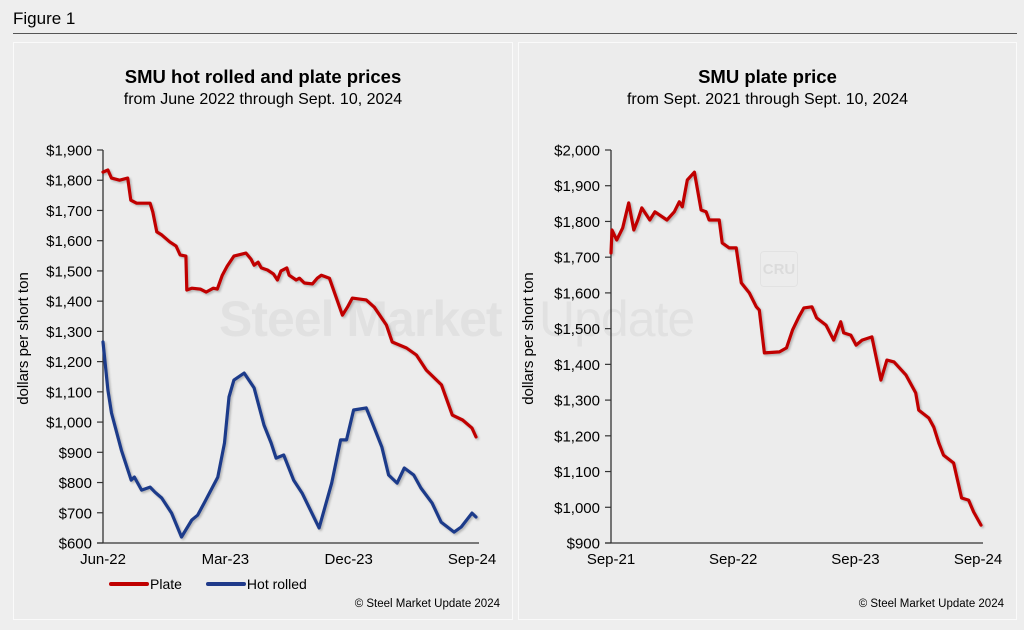 The height and width of the screenshot is (630, 1024). Describe the element at coordinates (733, 559) in the screenshot. I see `x-tick-label: Sep-22` at that location.